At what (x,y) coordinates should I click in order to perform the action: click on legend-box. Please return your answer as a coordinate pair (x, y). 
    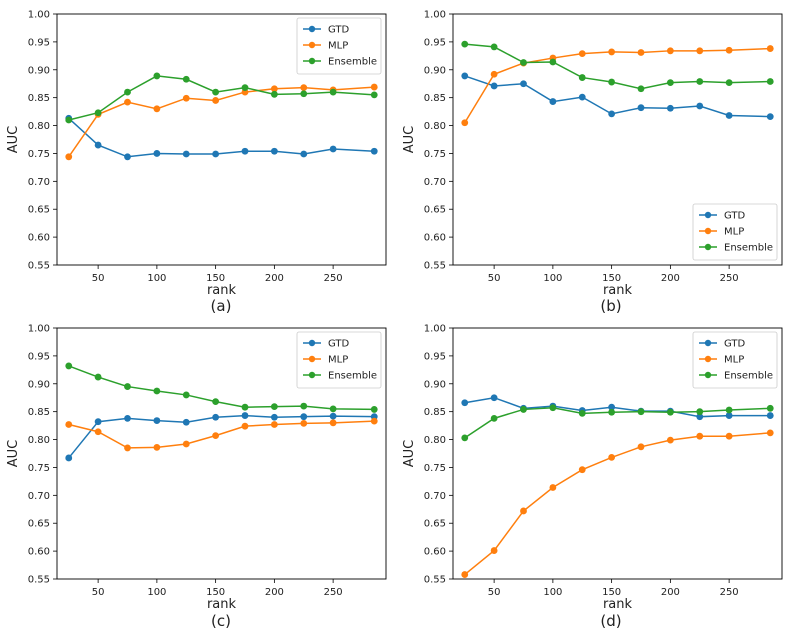
    Looking at the image, I should click on (735, 360).